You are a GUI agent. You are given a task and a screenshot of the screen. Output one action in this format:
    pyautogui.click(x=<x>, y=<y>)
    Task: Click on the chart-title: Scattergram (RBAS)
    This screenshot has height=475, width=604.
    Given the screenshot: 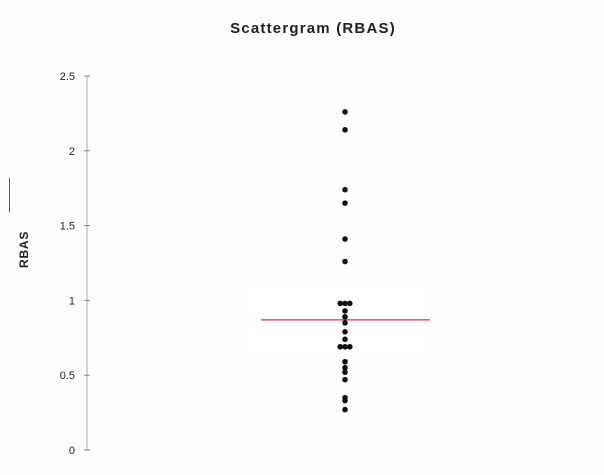 What is the action you would take?
    pyautogui.click(x=313, y=28)
    